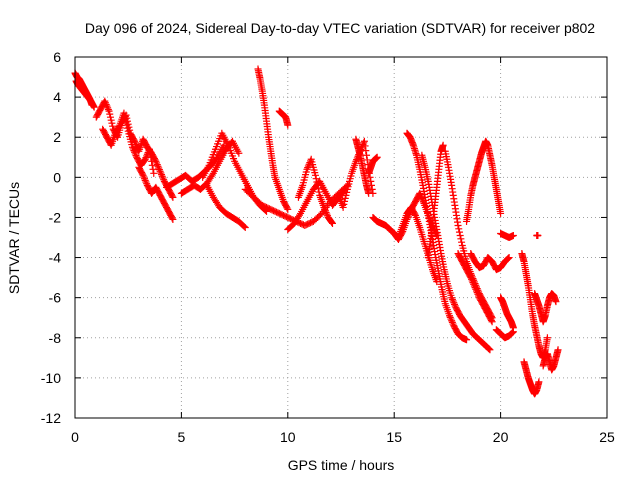  Describe the element at coordinates (57, 57) in the screenshot. I see `y-tick-label: 6` at that location.